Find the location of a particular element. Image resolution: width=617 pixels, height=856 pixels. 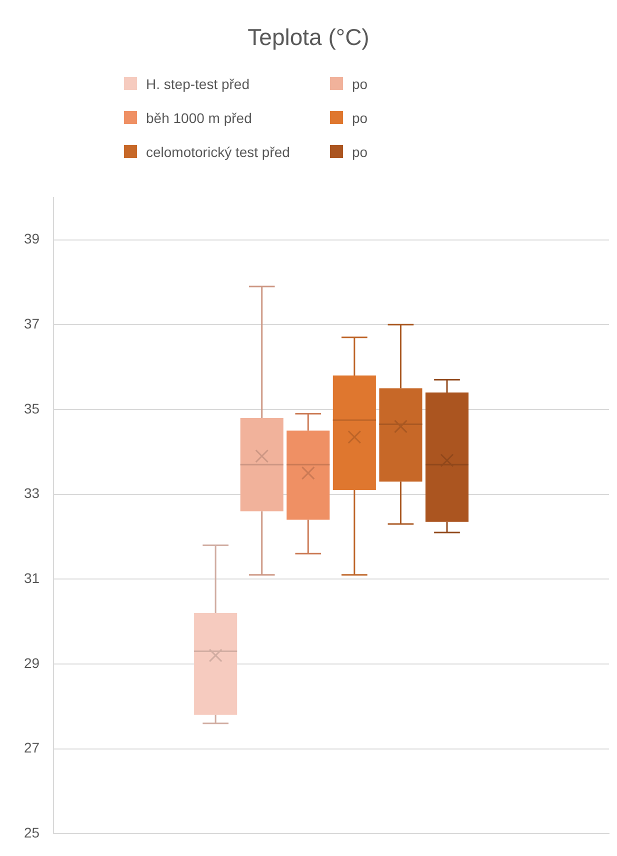

y-tick-label: 29 is located at coordinates (32, 662).